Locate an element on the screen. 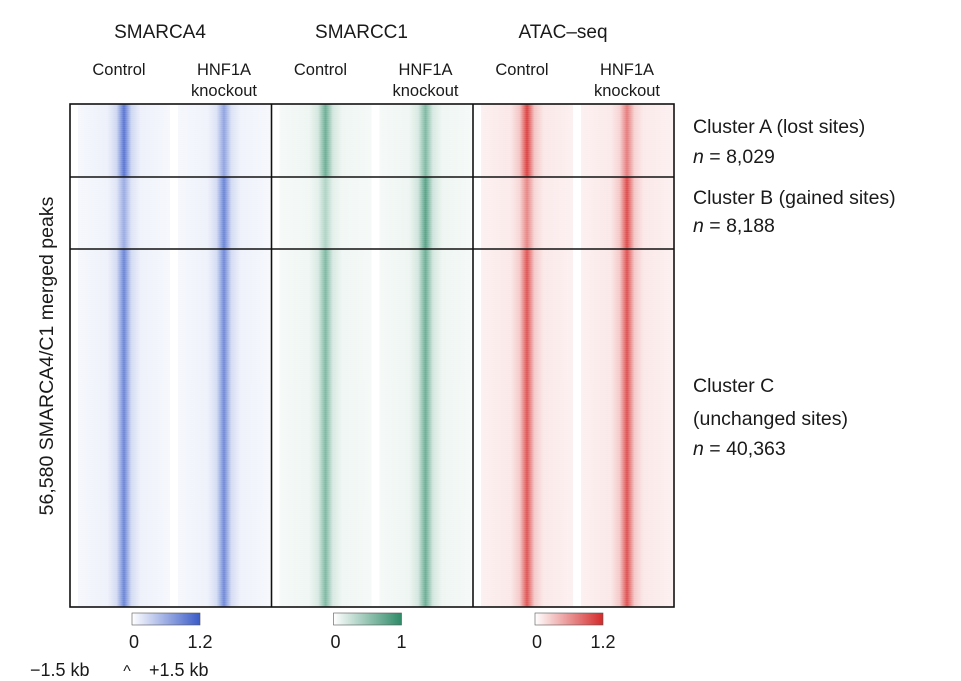  cluster-label-2-1: (unchanged sites) is located at coordinates (770, 419).